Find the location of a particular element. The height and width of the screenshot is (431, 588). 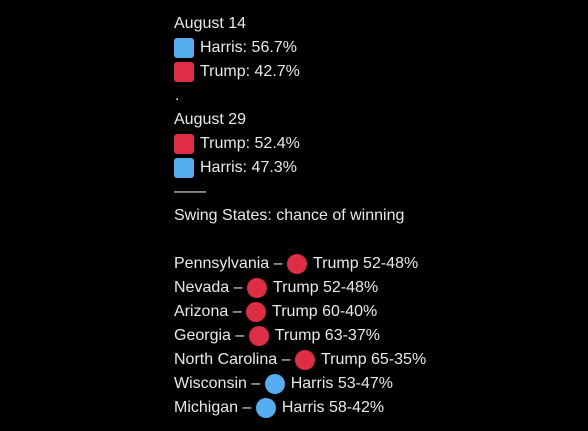

state-row-nevada: Nevada – Trump 52-48% is located at coordinates (377, 288).